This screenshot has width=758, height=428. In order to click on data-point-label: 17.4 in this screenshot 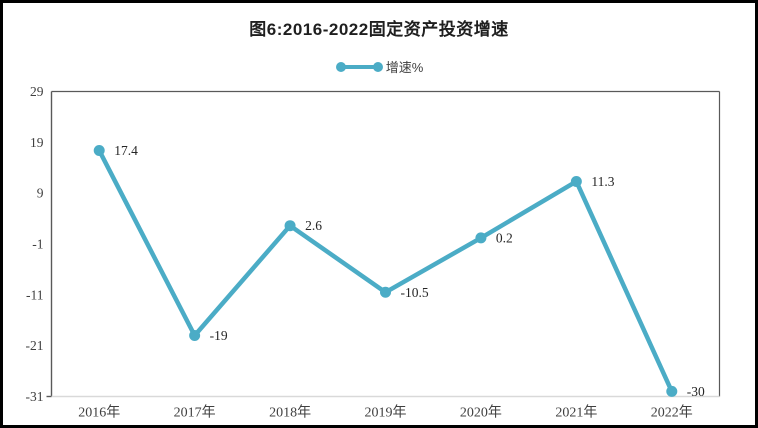, I will do `click(126, 150)`.